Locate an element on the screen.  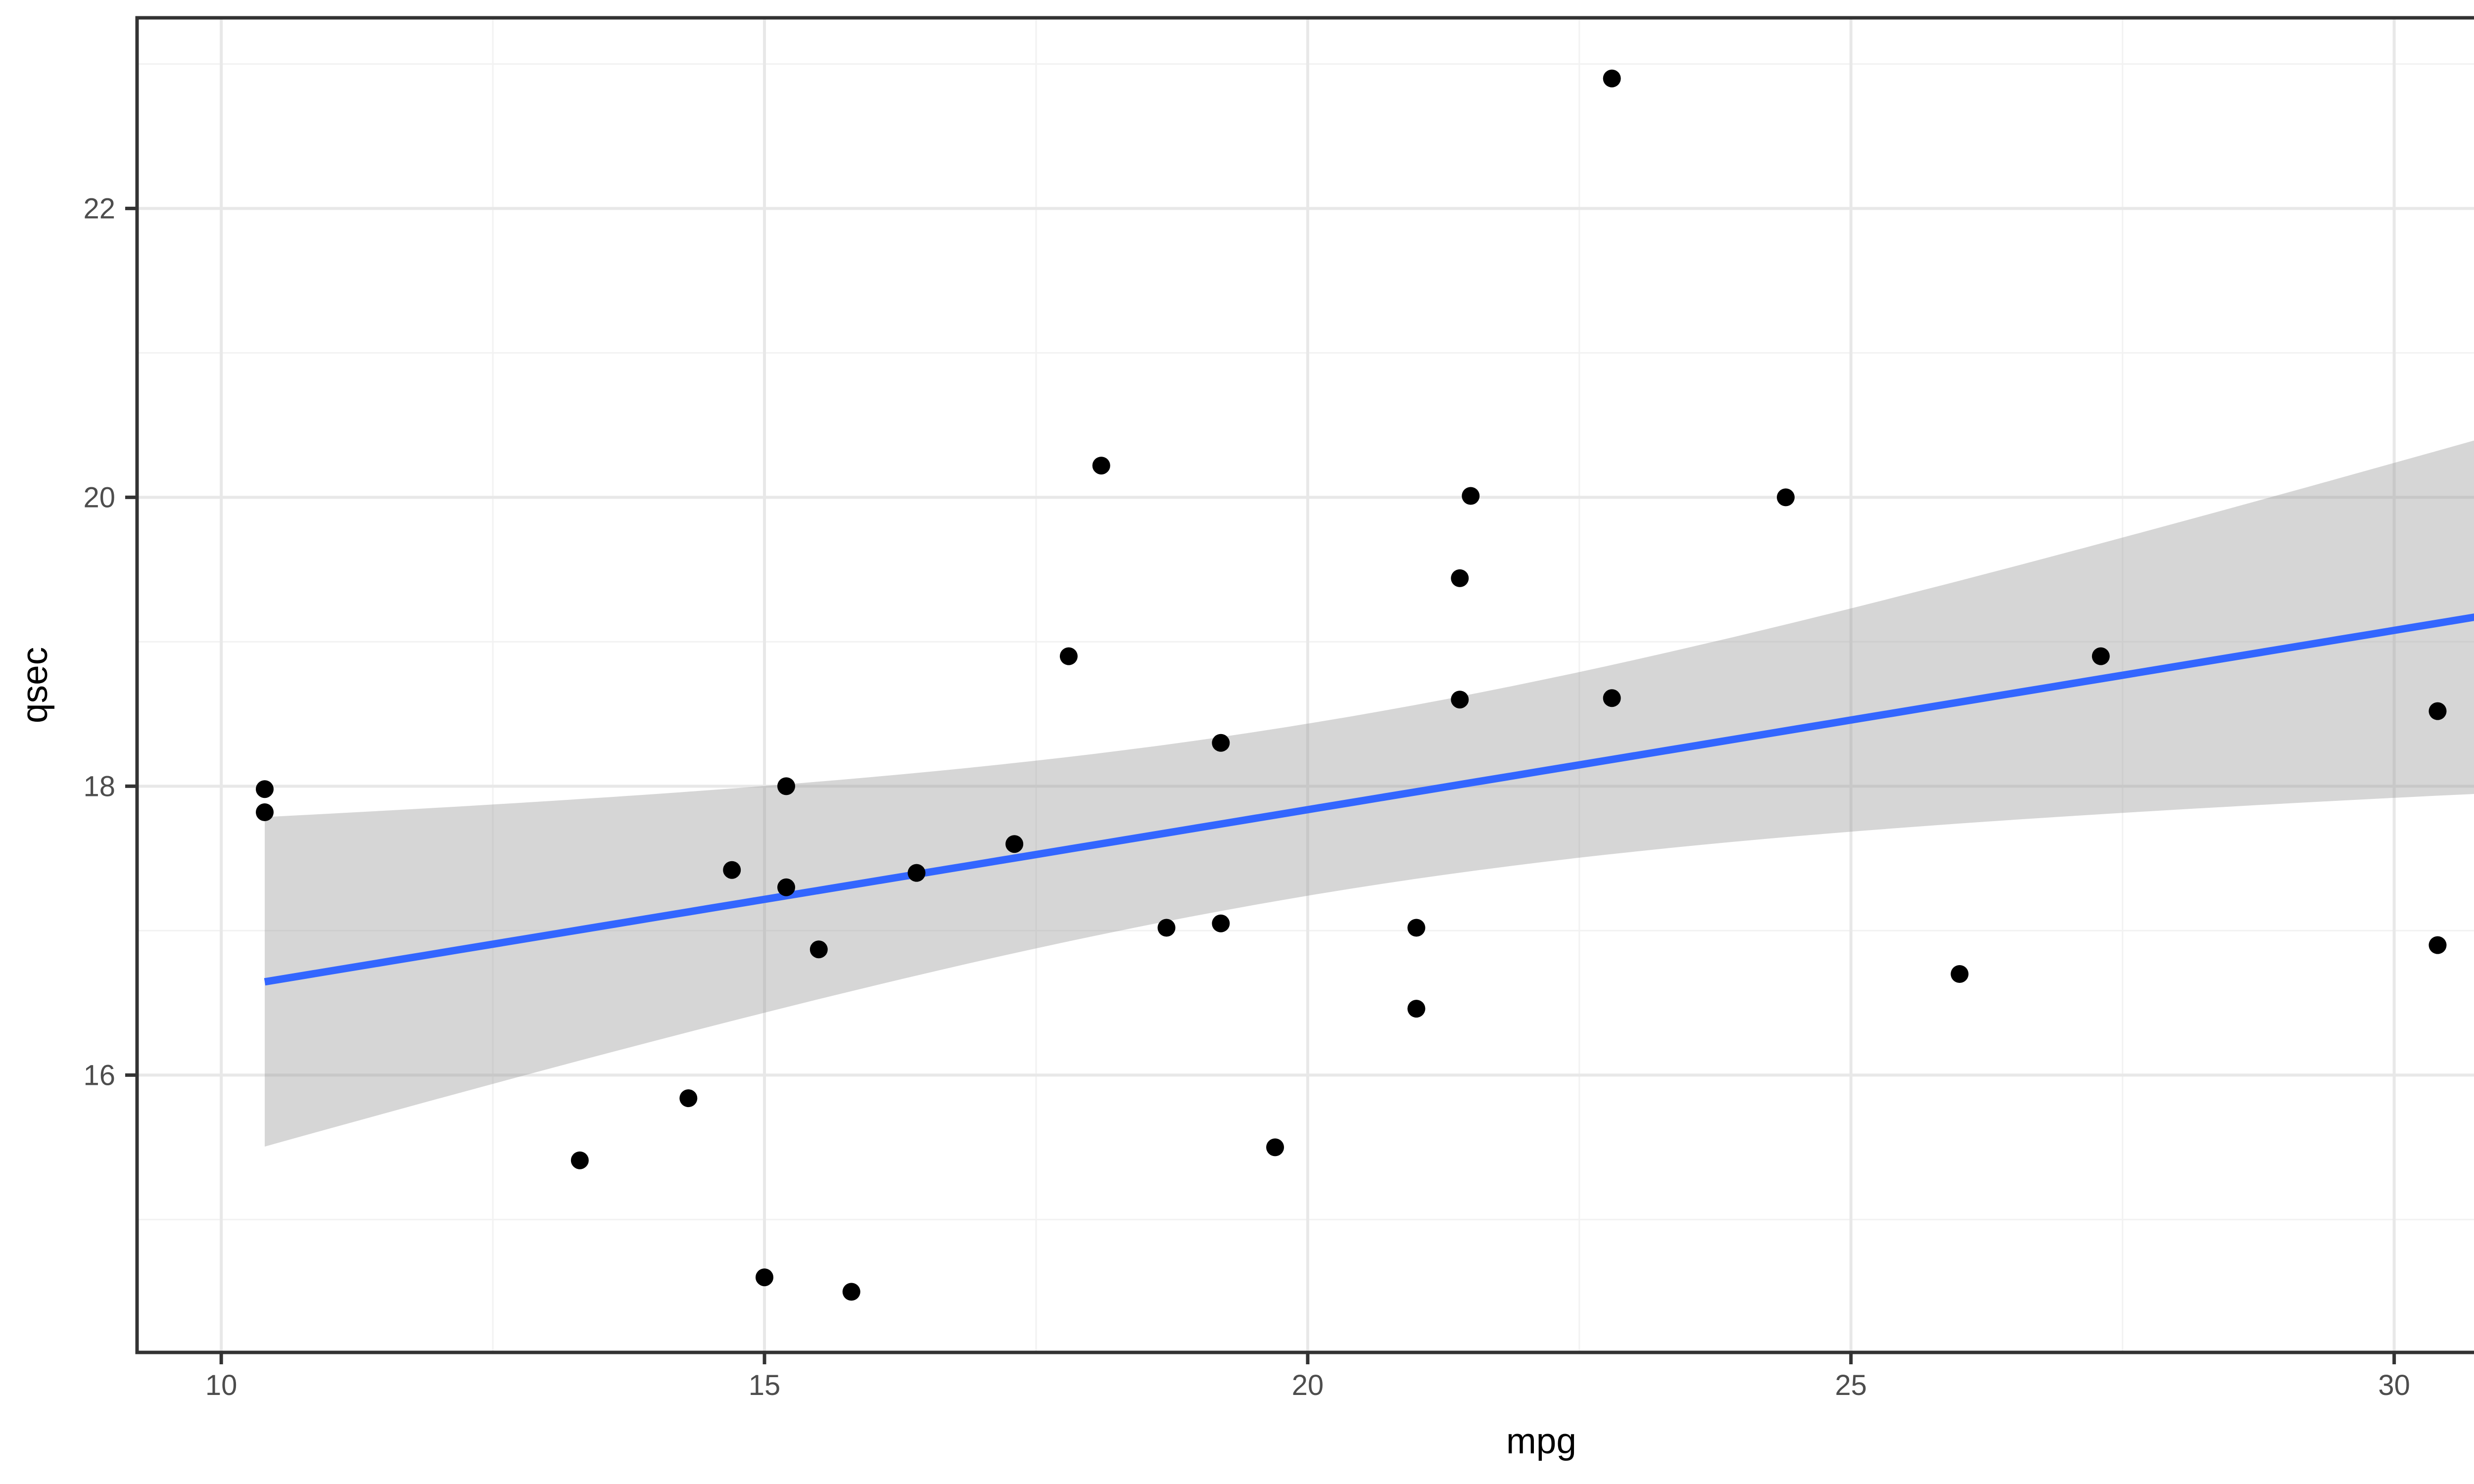
x-tick-label: 30 is located at coordinates (2394, 1385).